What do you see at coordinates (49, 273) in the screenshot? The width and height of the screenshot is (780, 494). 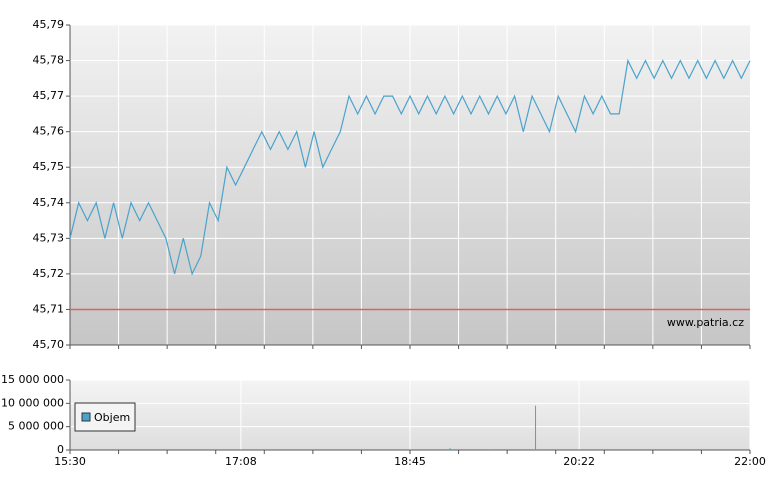 I see `y-tick-label: 45,72` at bounding box center [49, 273].